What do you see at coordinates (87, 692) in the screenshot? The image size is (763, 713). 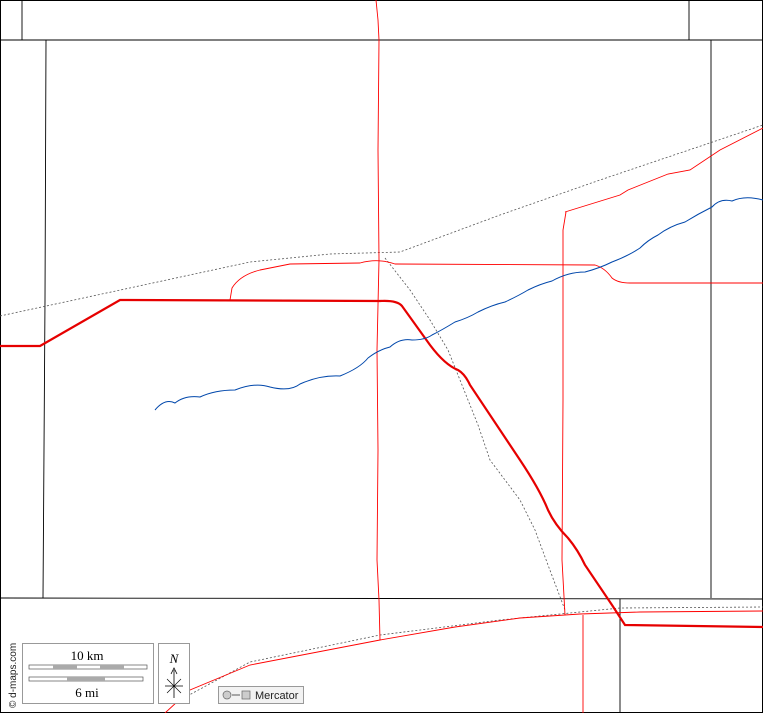 I see `scale-mi-label: 6 mi` at bounding box center [87, 692].